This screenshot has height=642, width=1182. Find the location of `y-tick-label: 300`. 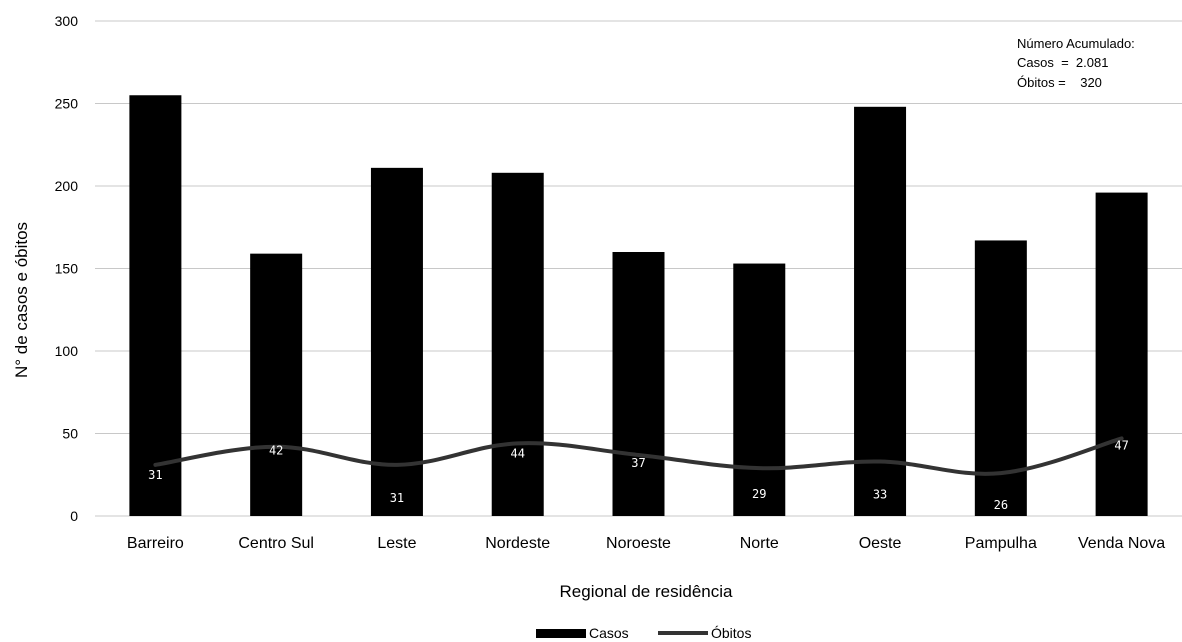

y-tick-label: 300 is located at coordinates (67, 21).